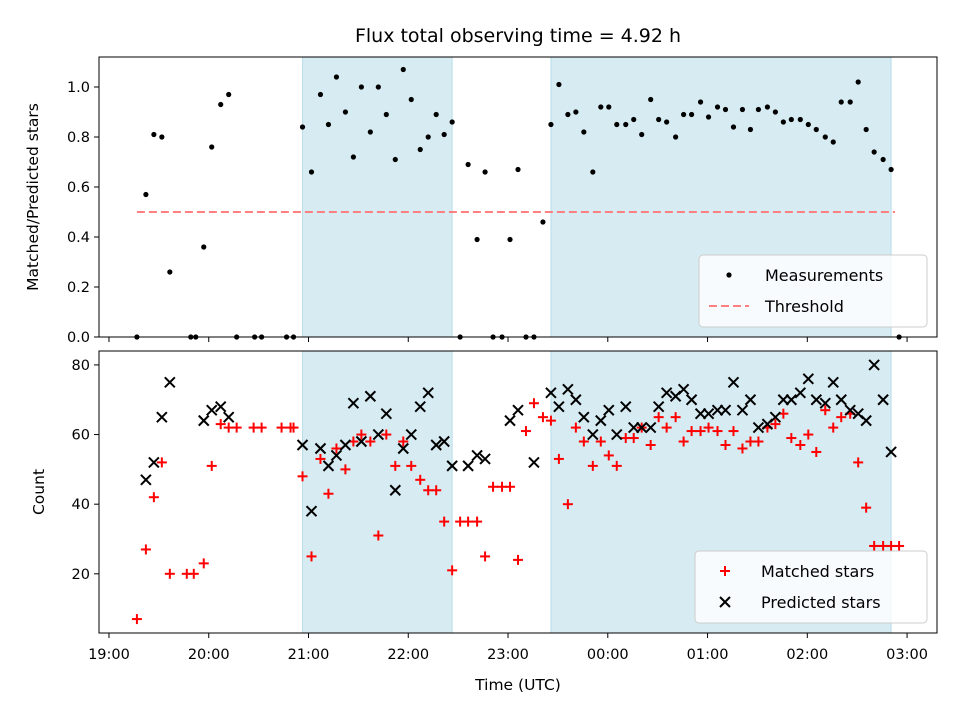  Describe the element at coordinates (78, 238) in the screenshot. I see `y-tick-label: 0.4` at that location.